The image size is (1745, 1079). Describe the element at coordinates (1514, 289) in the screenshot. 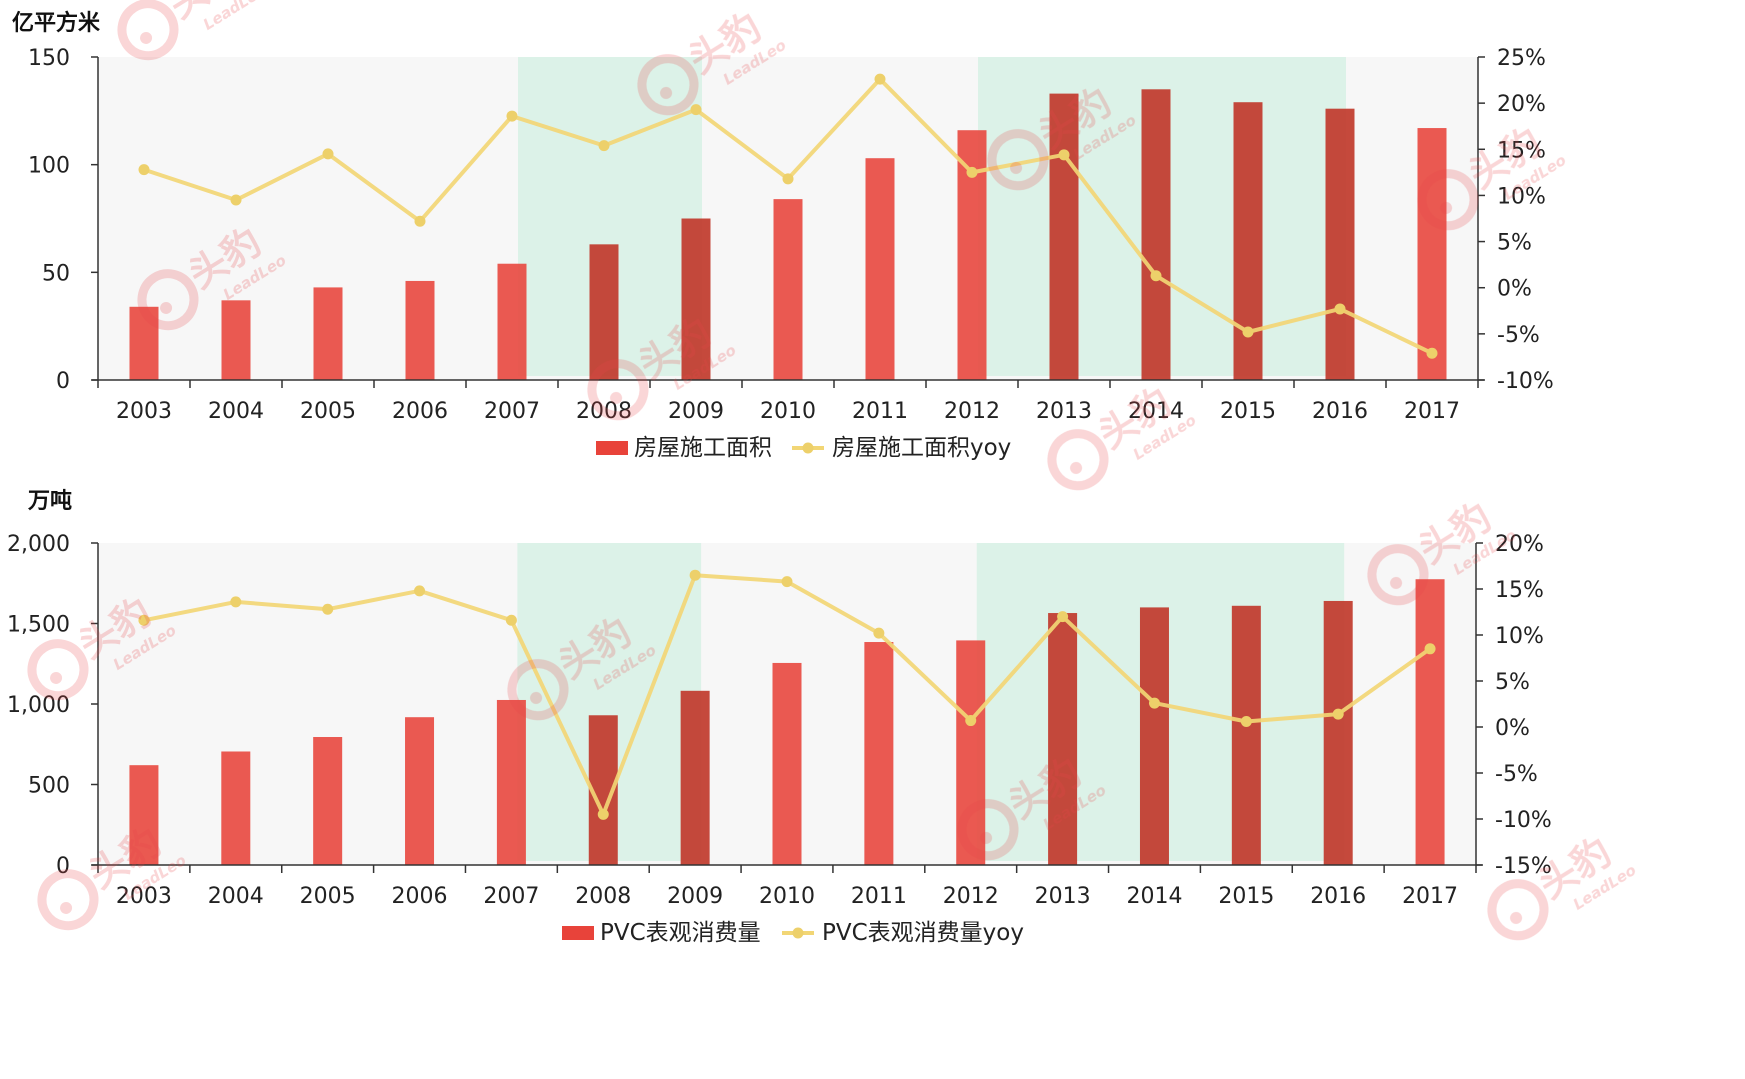

I see `right-tick-label: 0%` at that location.